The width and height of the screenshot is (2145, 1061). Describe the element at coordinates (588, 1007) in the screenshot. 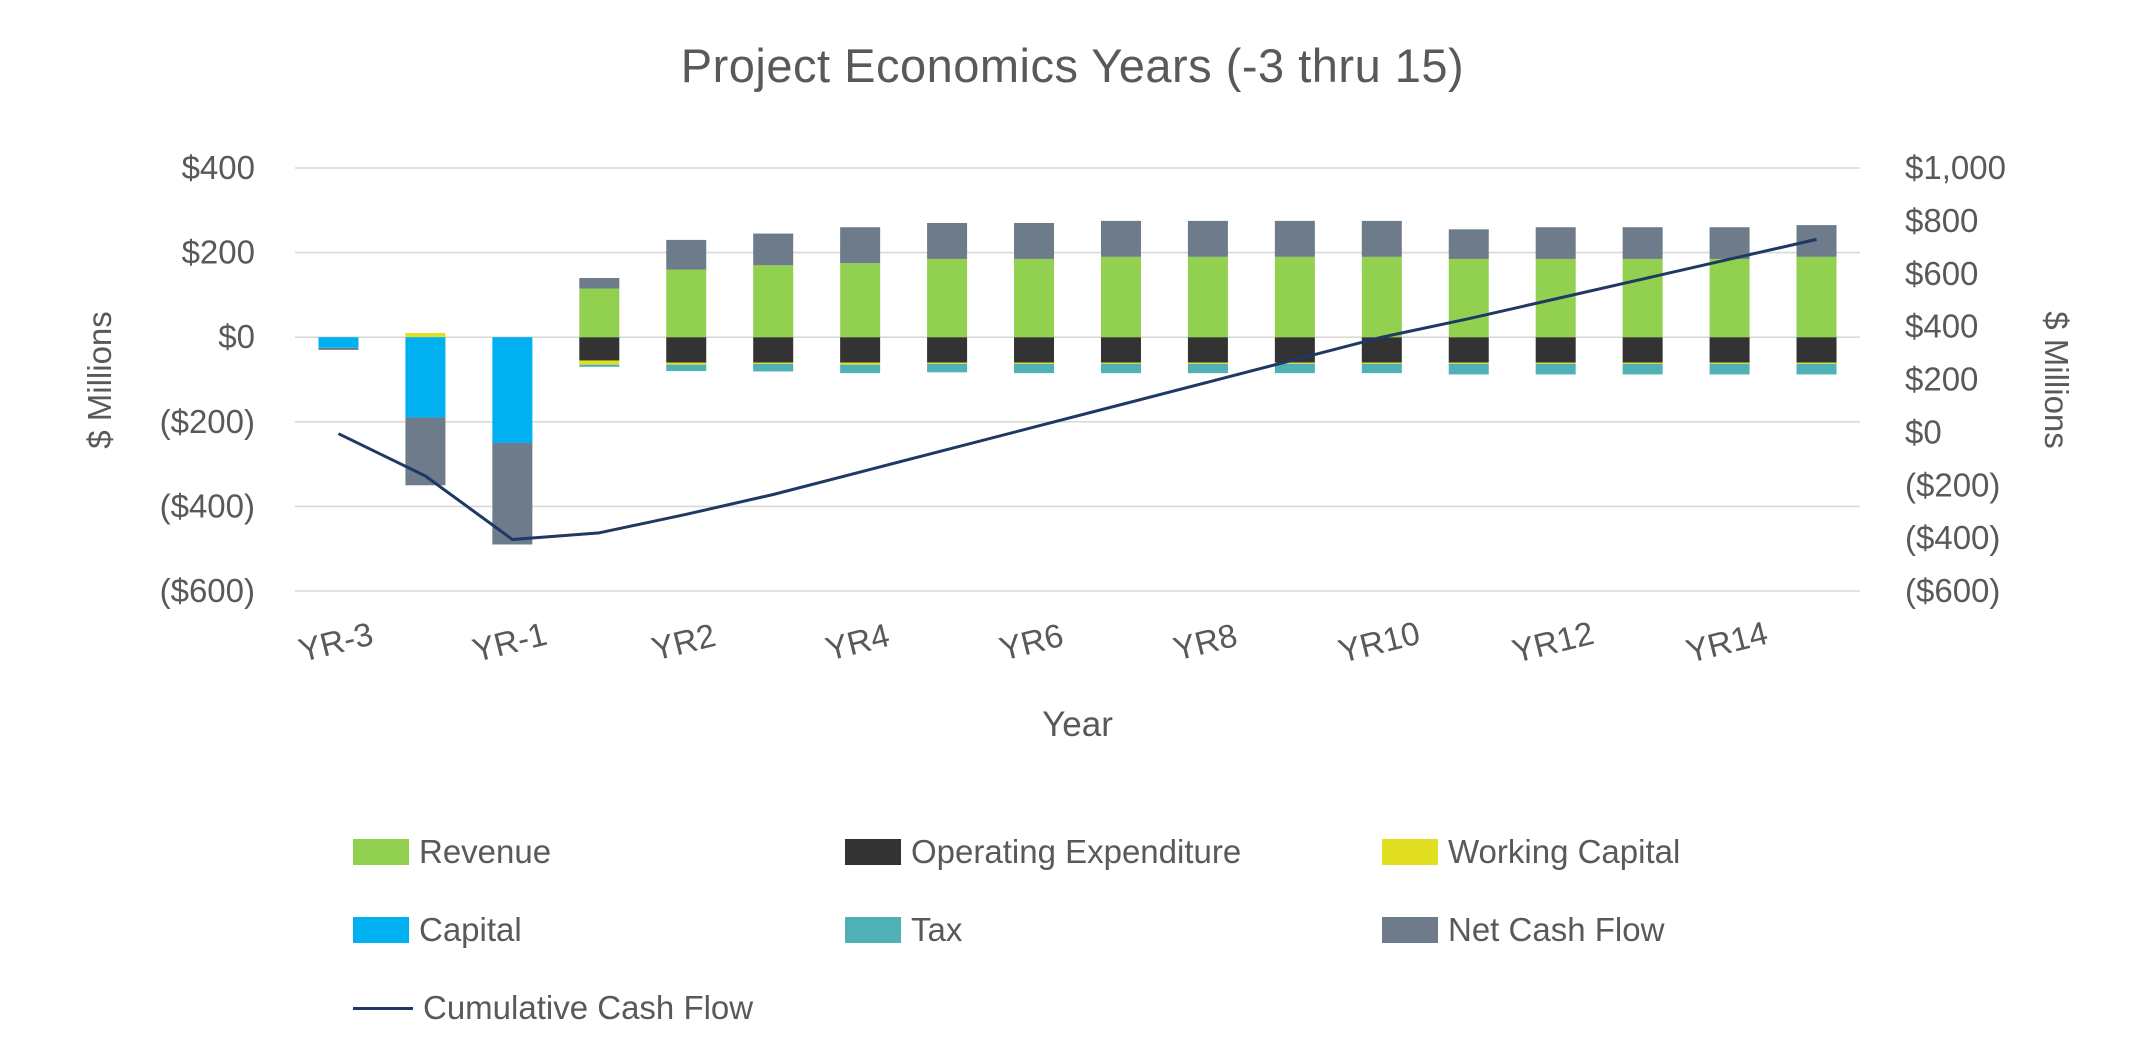

I see `legend-label: Cumulative Cash Flow` at that location.